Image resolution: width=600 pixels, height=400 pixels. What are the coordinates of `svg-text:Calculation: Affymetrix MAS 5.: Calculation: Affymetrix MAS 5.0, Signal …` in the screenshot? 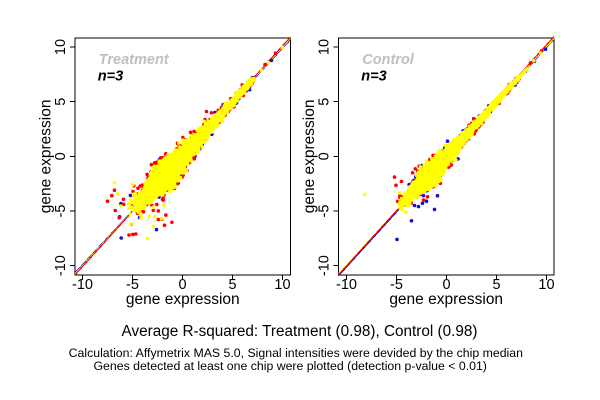 It's located at (296, 353).